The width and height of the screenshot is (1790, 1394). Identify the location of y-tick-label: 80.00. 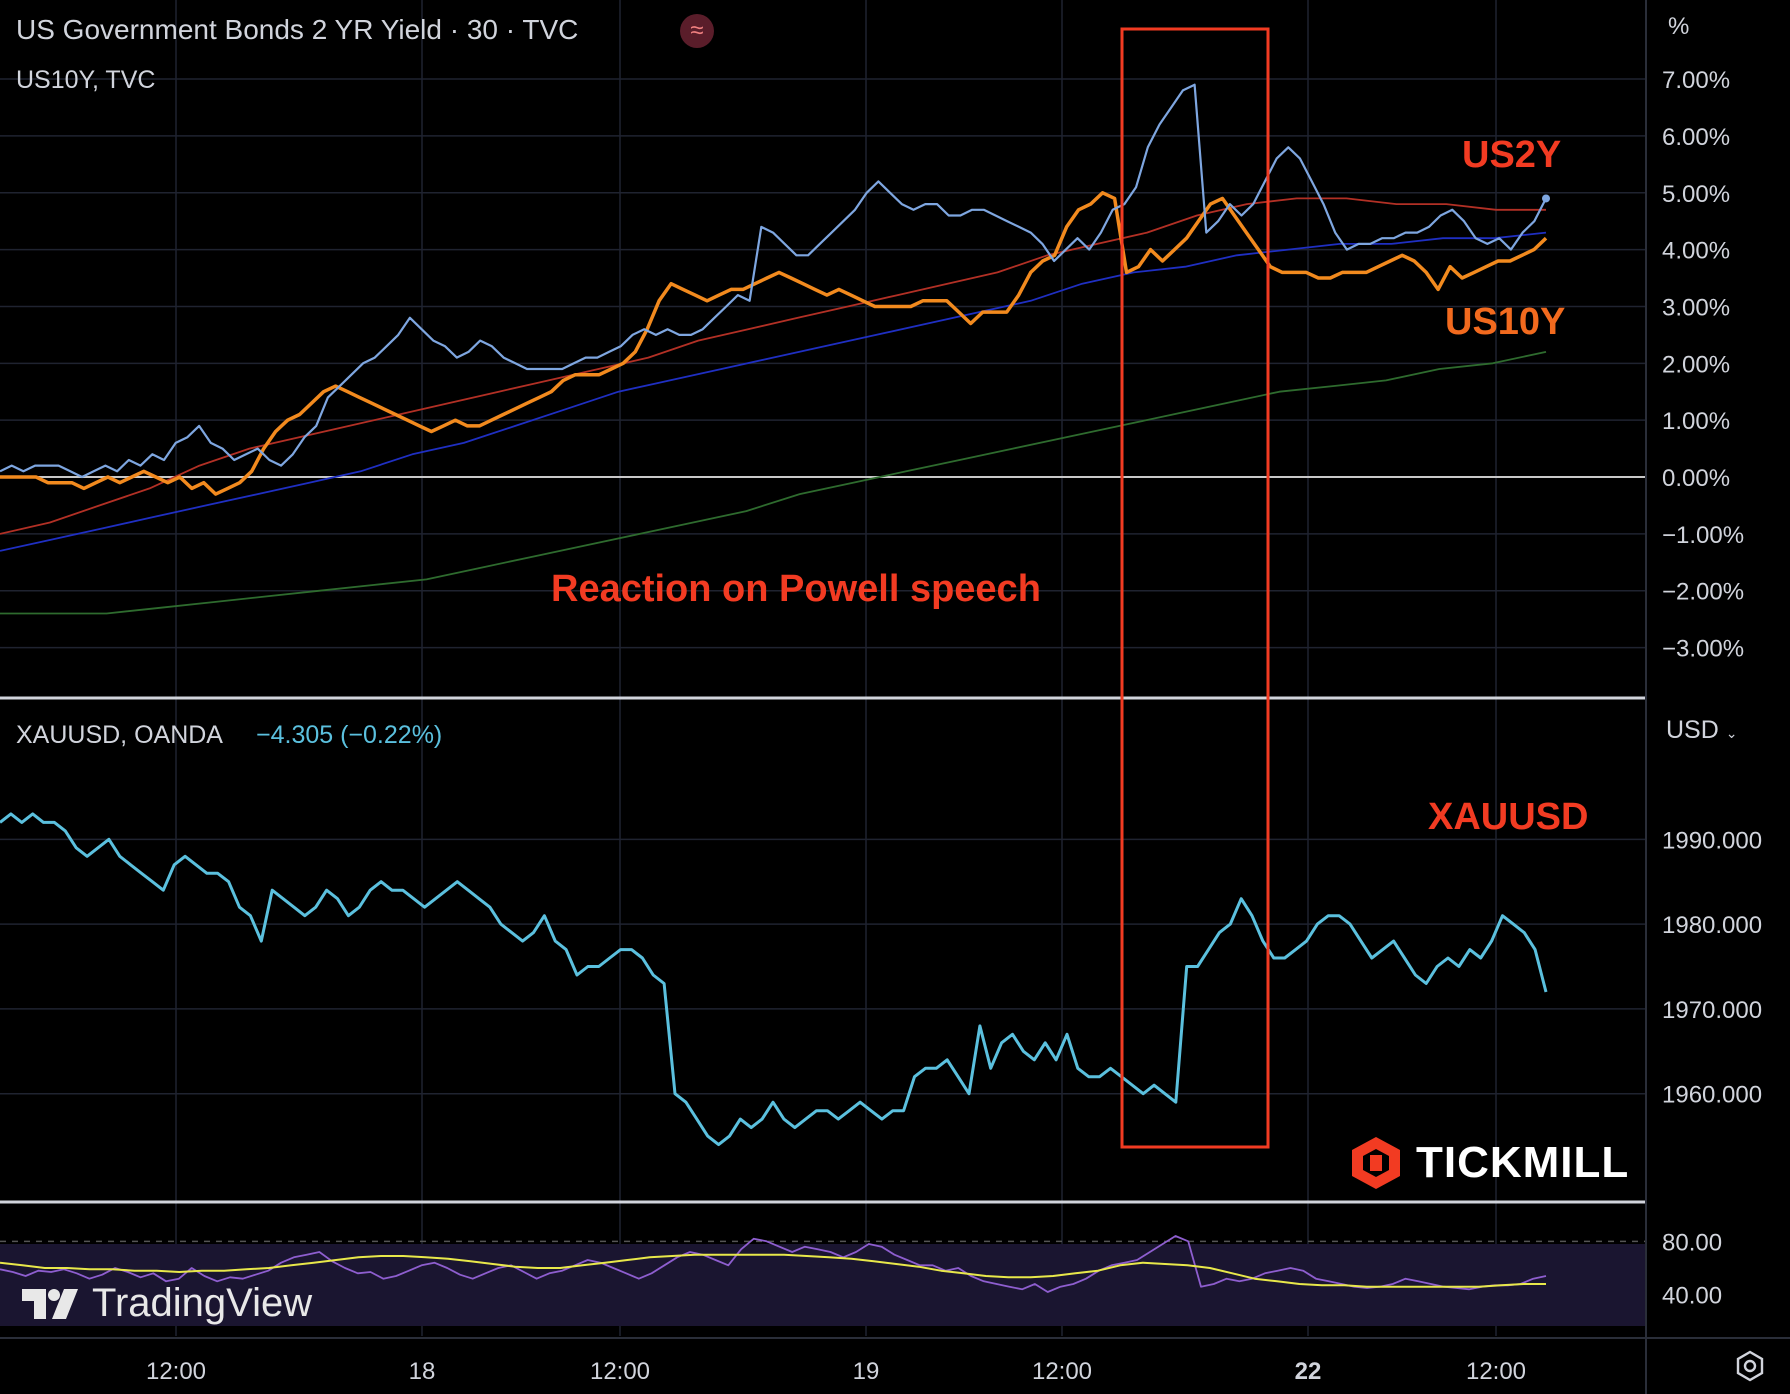
(1692, 1242).